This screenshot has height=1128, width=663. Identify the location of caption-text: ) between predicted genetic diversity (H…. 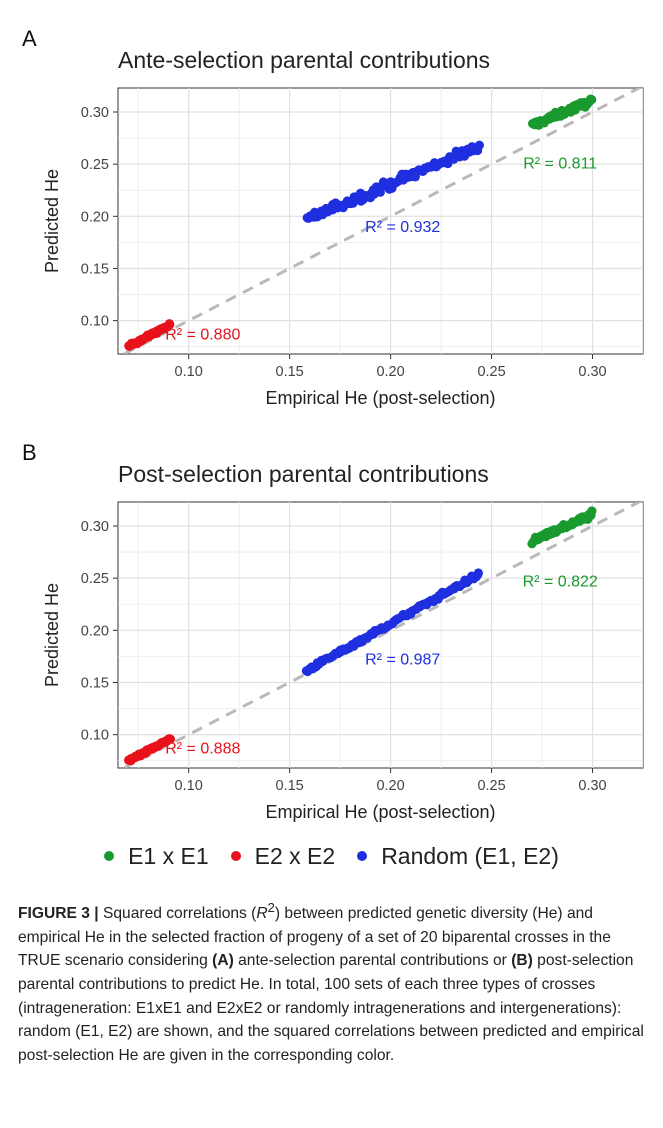
(314, 937).